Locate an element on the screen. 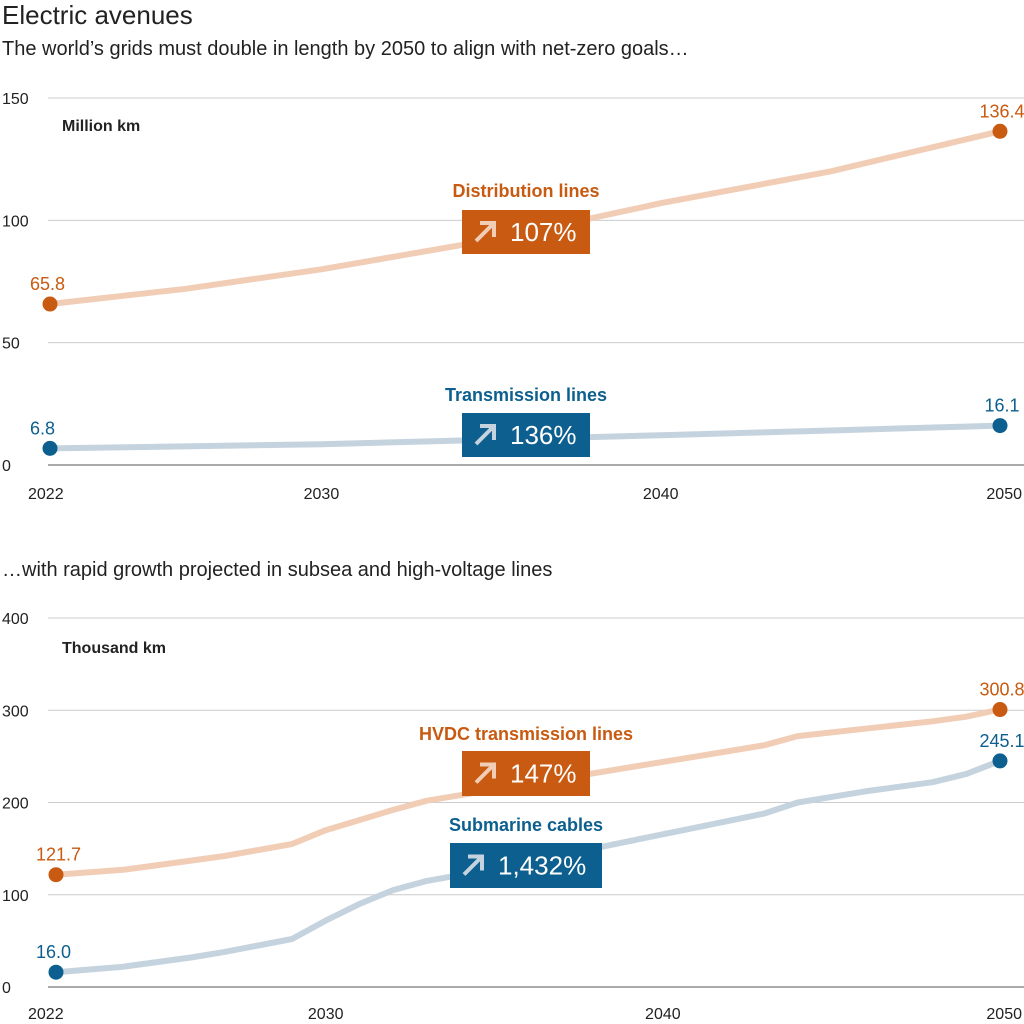  series-start-label: 6.8 is located at coordinates (42, 428).